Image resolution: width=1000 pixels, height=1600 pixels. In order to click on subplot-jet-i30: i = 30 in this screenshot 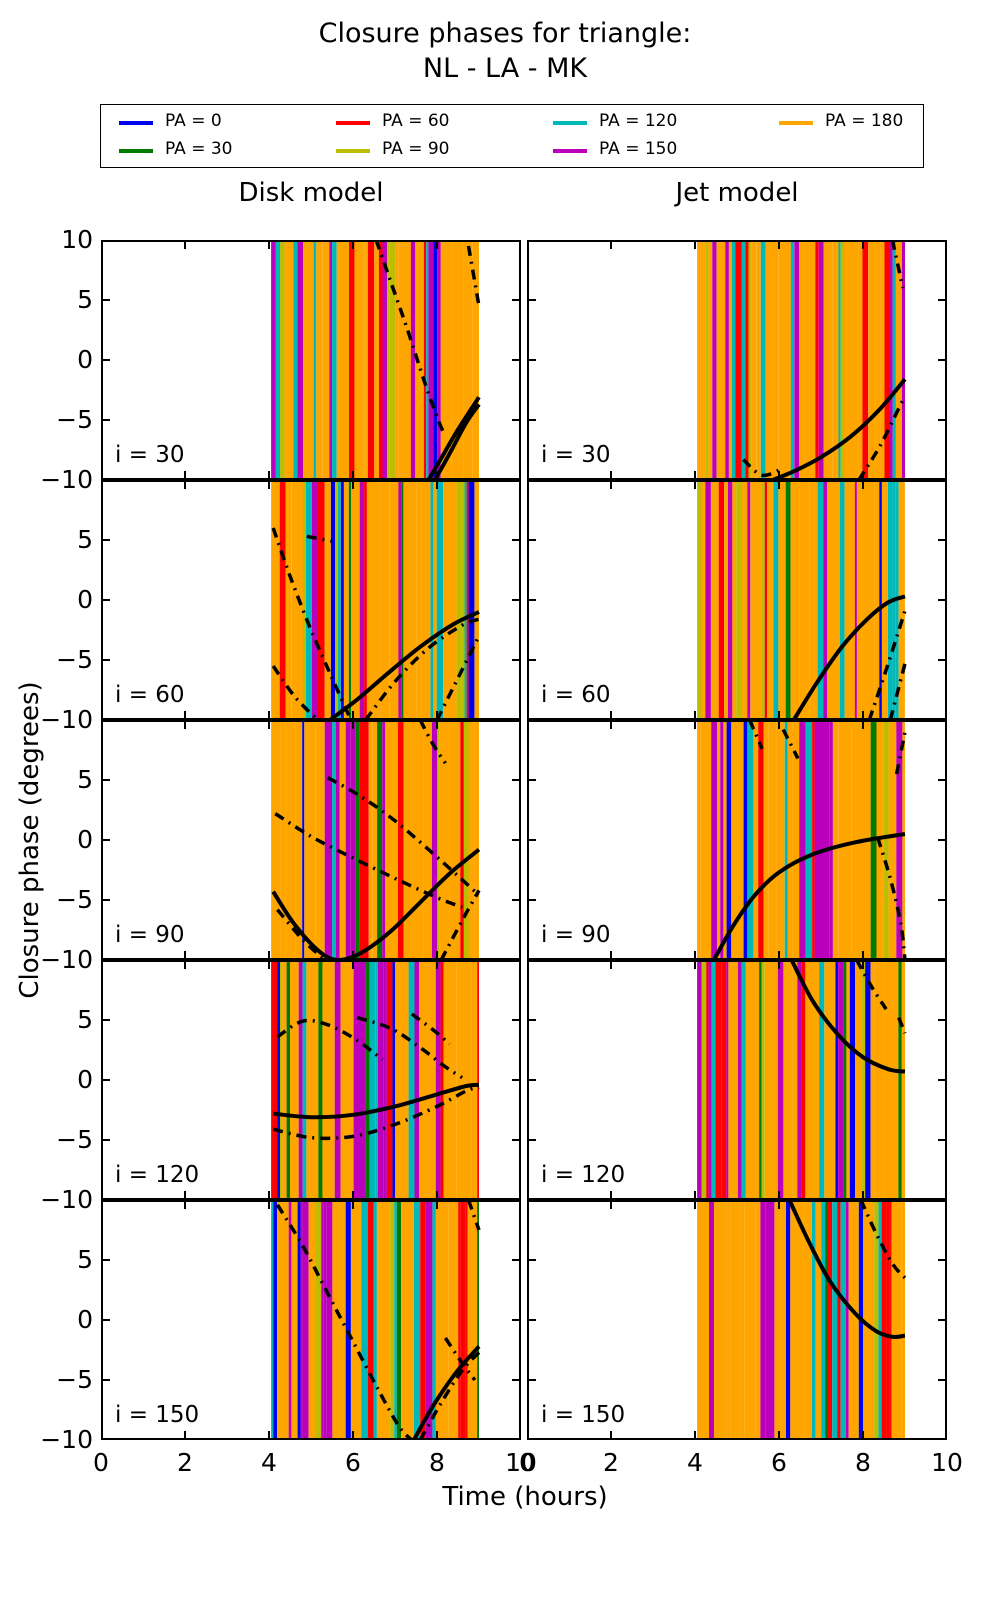, I will do `click(737, 360)`.